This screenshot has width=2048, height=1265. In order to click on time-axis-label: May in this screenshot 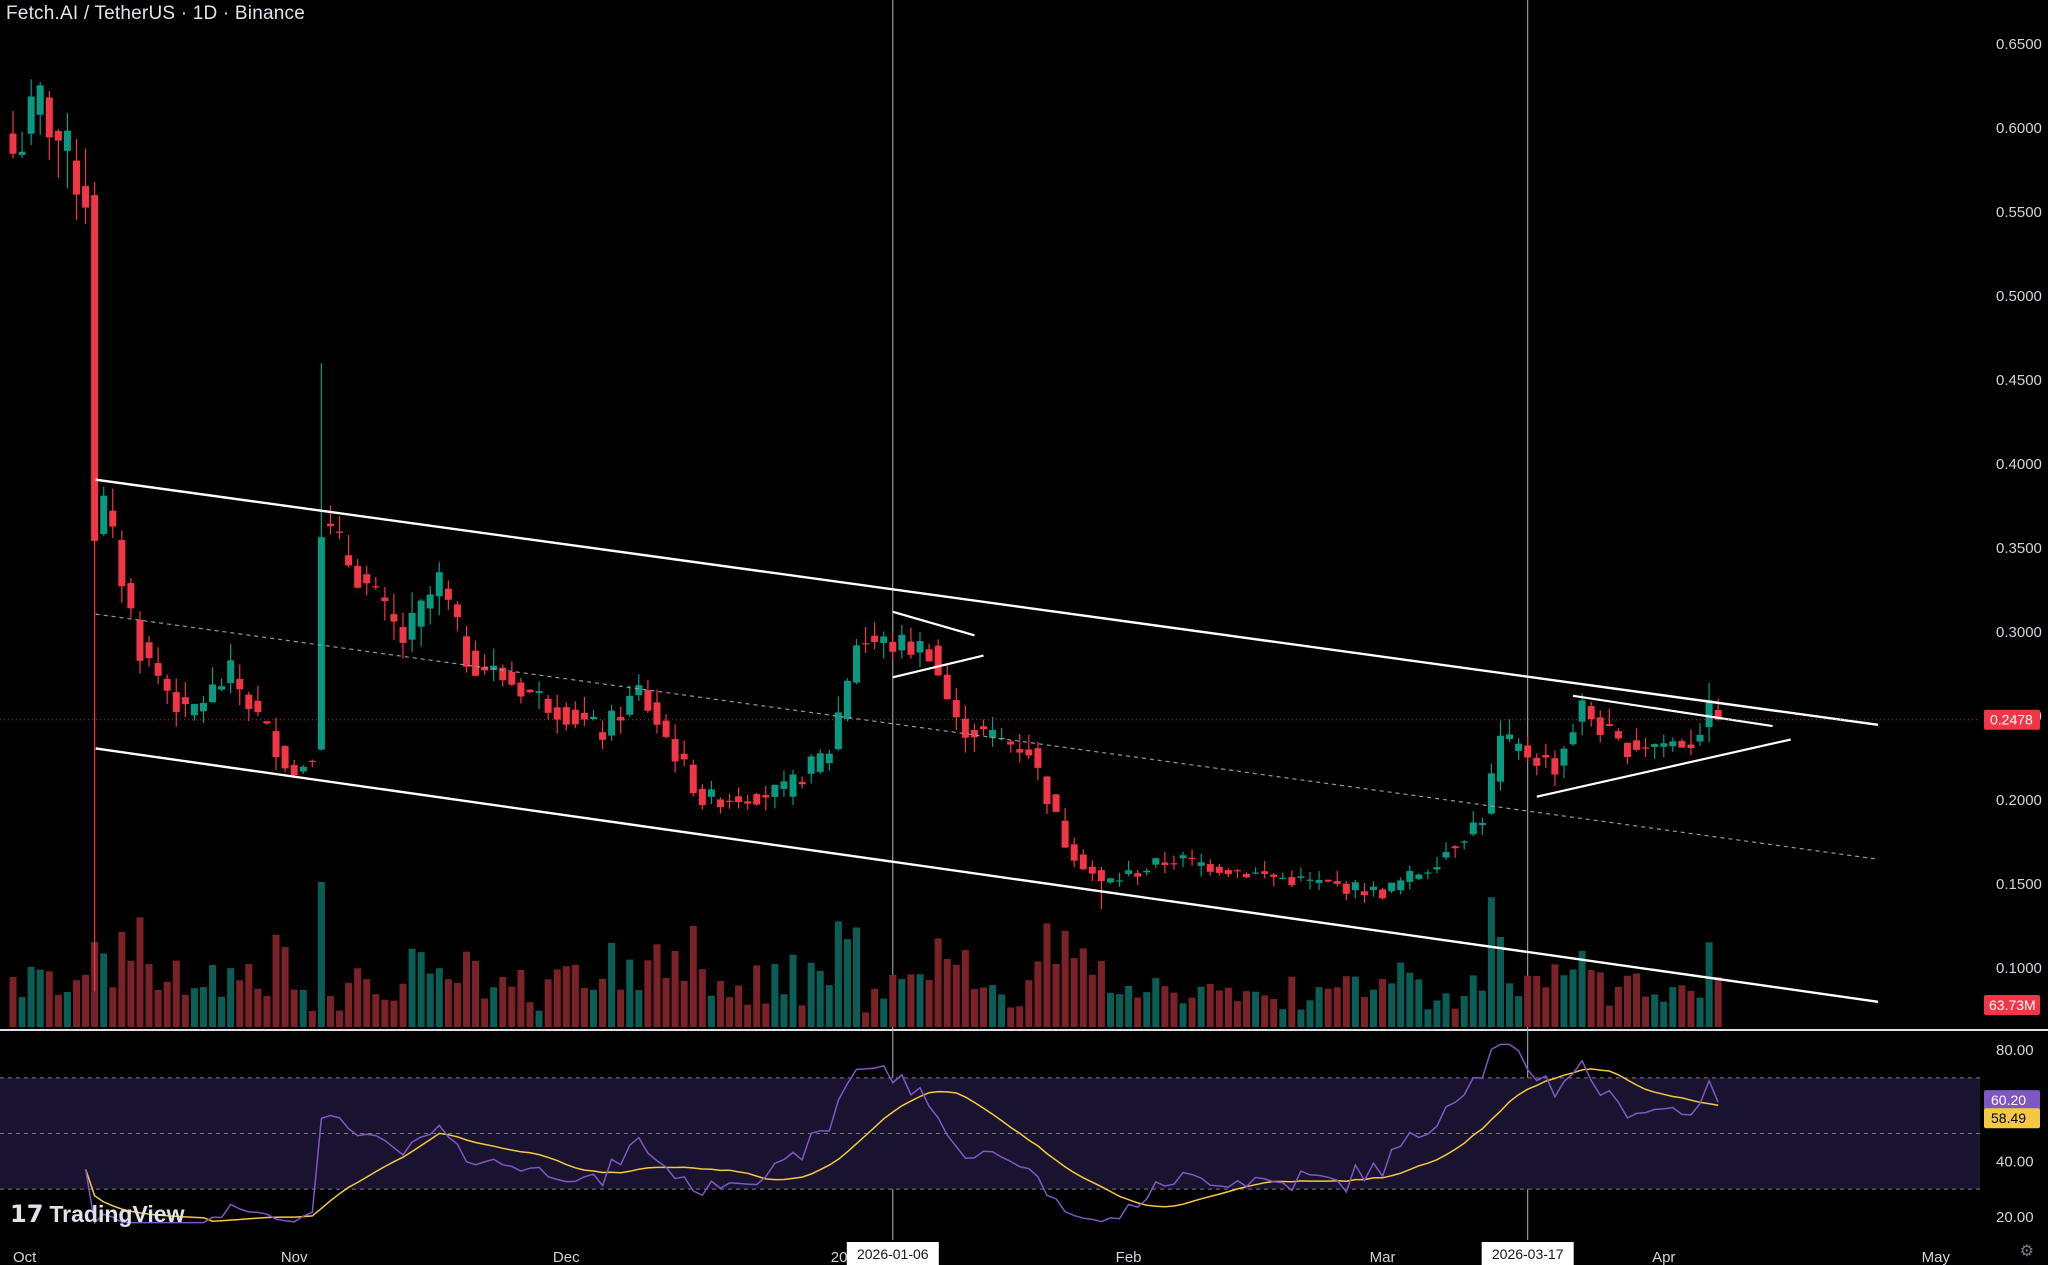, I will do `click(1936, 1257)`.